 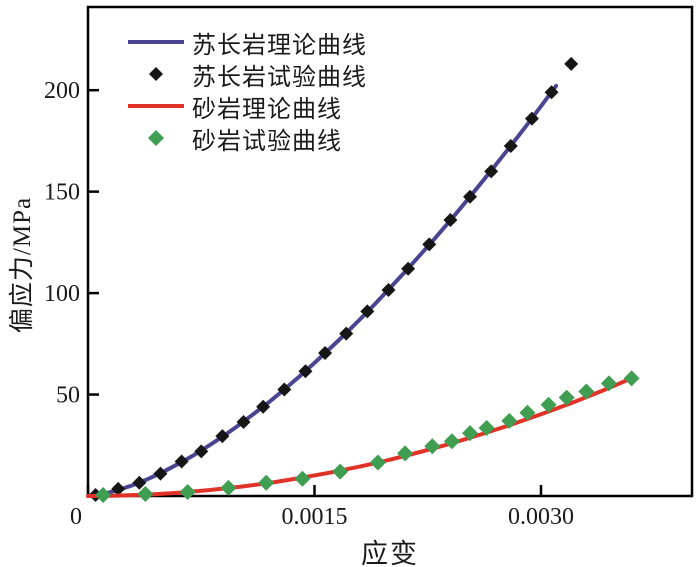 I want to click on legend-item-sandstone-theory: 砂岩理论曲线, so click(x=243, y=106).